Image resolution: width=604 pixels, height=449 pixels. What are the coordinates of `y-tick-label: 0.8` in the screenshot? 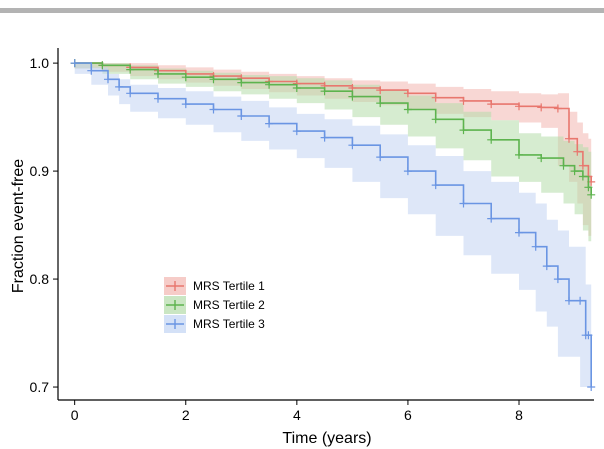 It's located at (40, 279).